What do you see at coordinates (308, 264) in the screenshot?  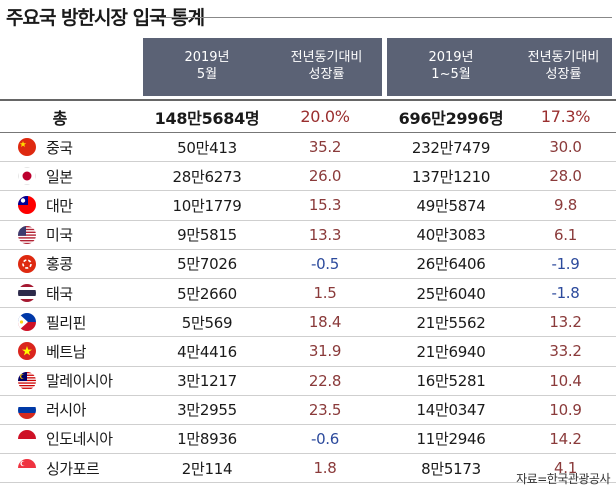 I see `table-row: 홍콩 5만7026 -0.5 26만6406 -1.9` at bounding box center [308, 264].